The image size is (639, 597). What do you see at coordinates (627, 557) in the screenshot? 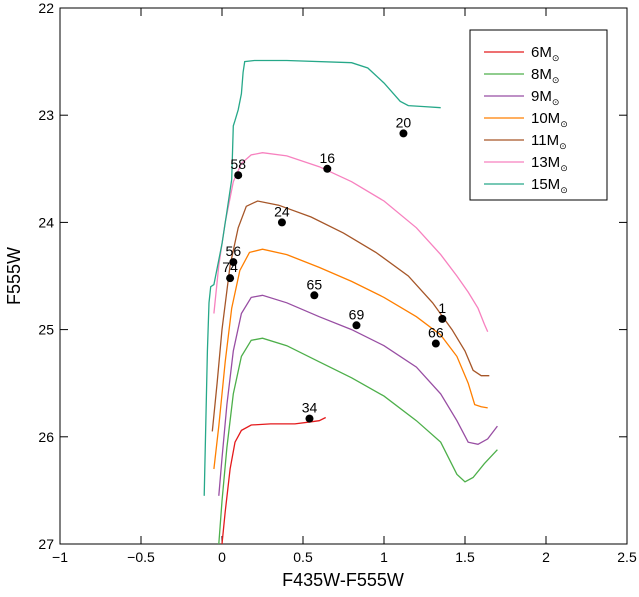
I see `x-tick-label: 2.5` at bounding box center [627, 557].